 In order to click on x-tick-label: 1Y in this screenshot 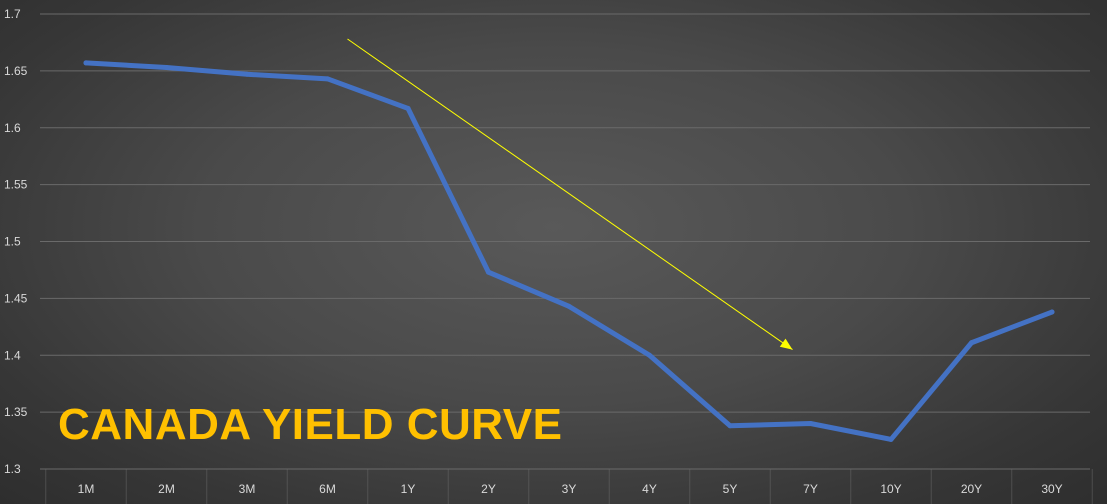, I will do `click(408, 489)`.